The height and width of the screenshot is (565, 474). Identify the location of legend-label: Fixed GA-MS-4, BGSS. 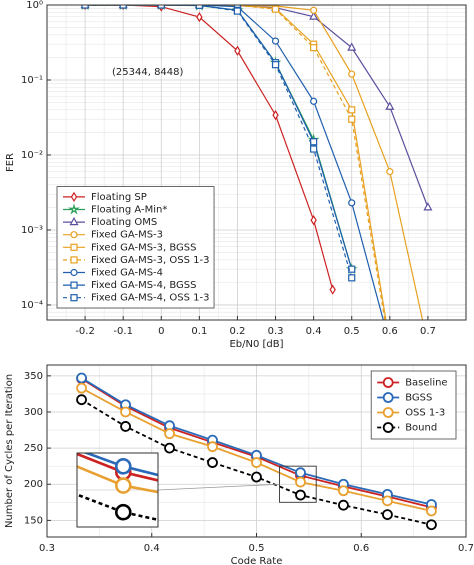
(144, 285).